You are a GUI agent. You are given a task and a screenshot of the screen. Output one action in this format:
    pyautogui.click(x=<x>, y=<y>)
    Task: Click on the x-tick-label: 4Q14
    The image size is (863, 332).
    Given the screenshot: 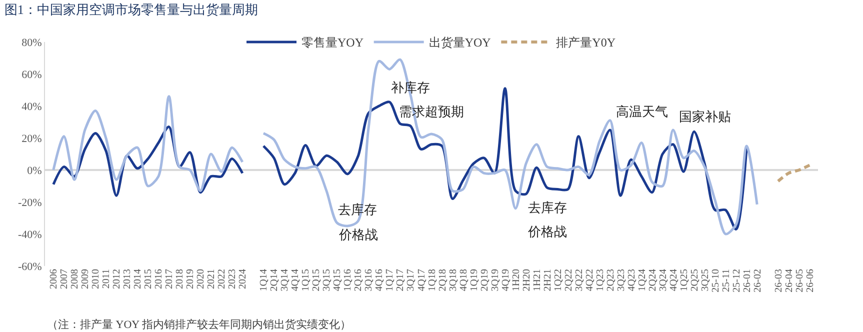 What is the action you would take?
    pyautogui.click(x=296, y=280)
    